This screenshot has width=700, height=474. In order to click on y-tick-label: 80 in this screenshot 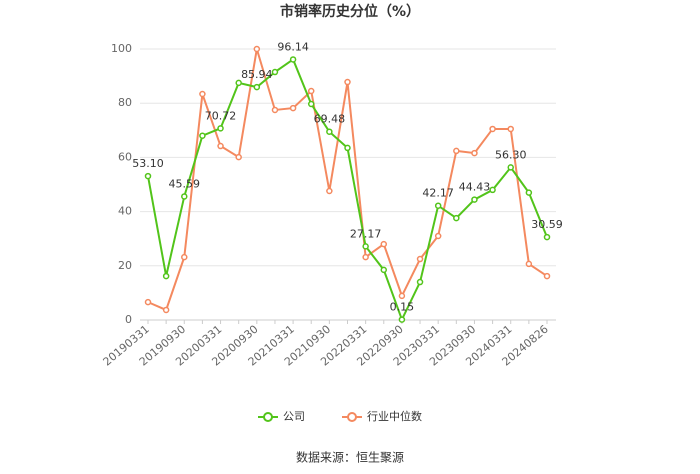, I will do `click(125, 102)`.